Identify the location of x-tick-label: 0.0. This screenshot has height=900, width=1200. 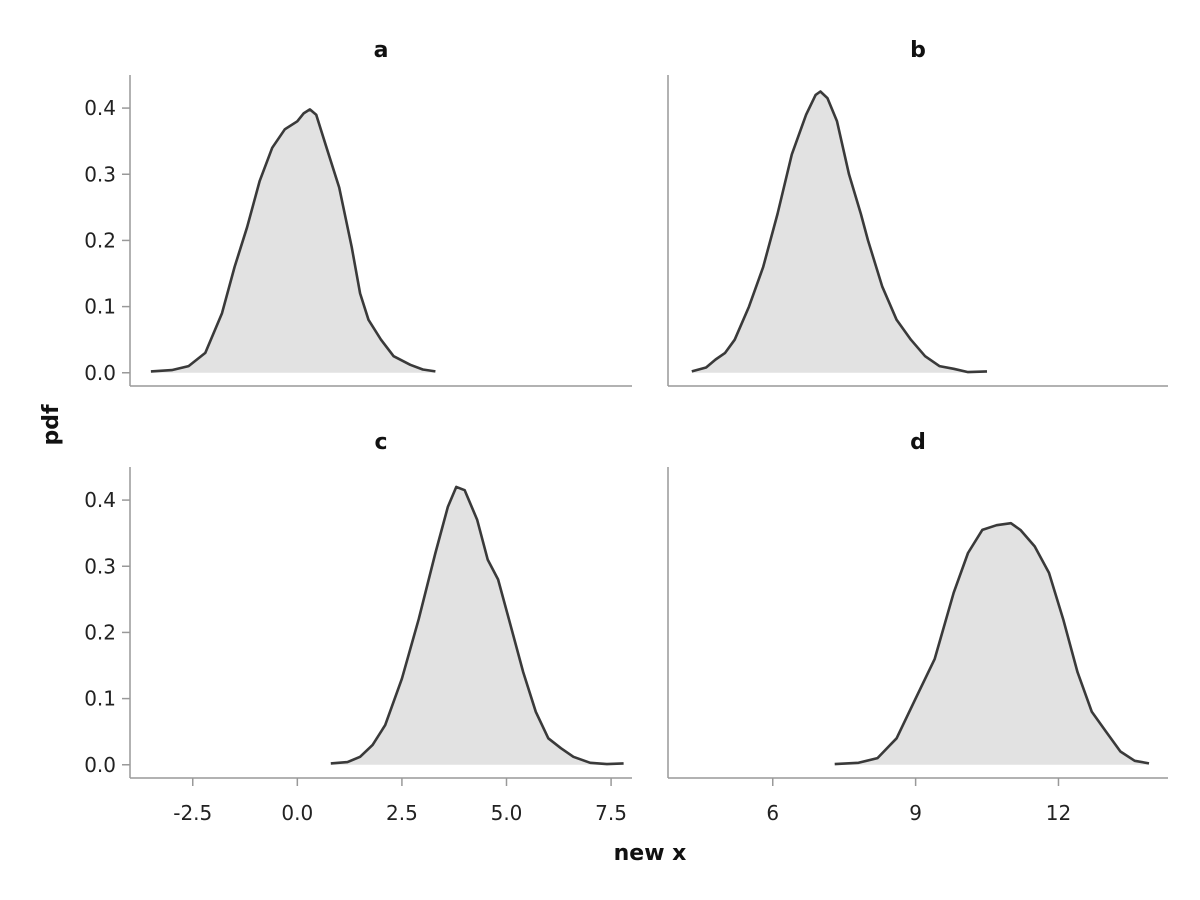
(297, 813).